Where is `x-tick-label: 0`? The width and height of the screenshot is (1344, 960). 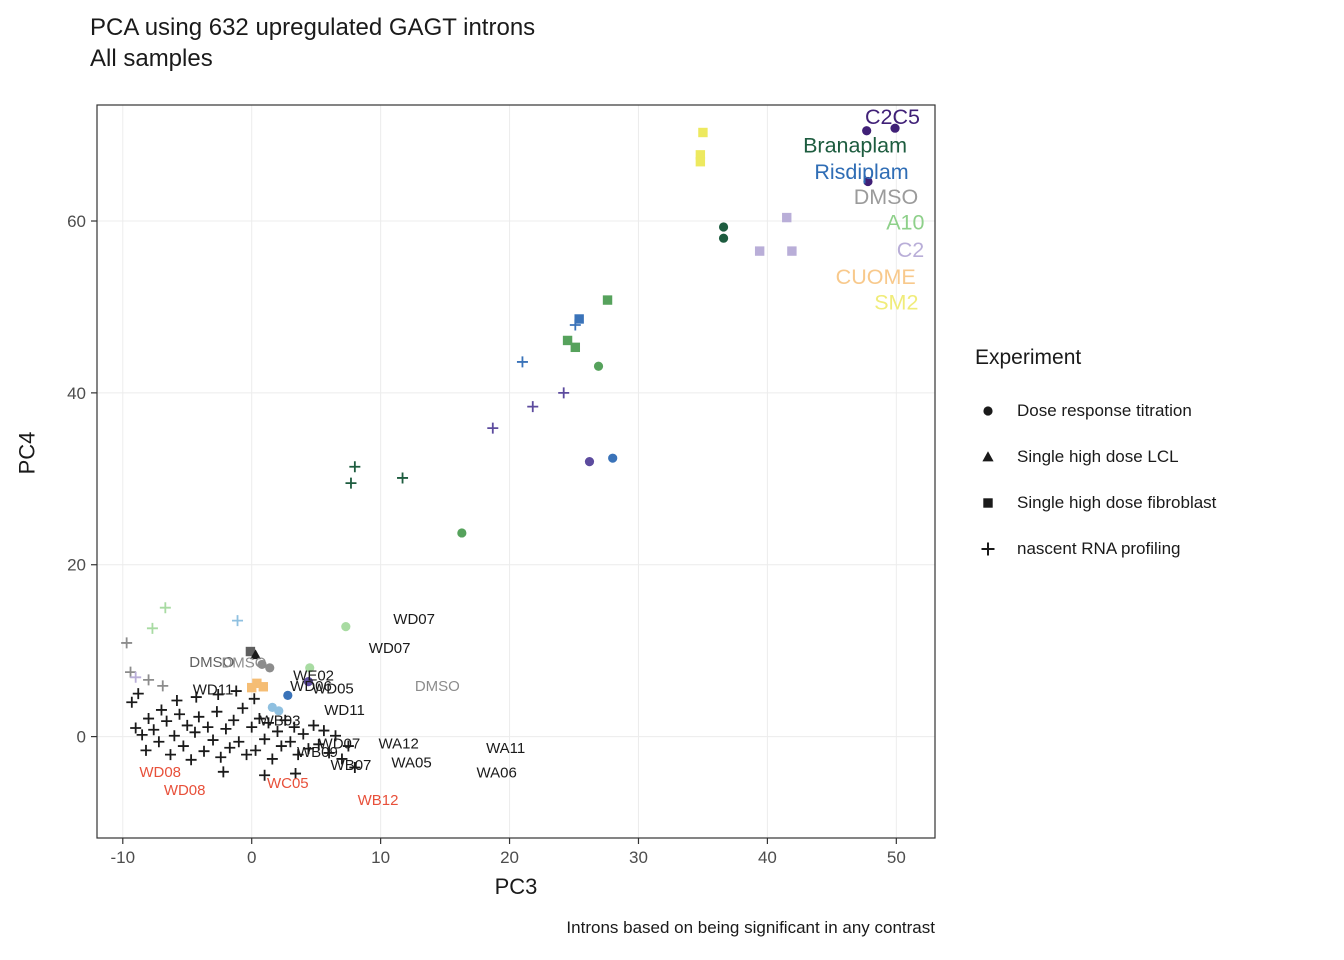 x-tick-label: 0 is located at coordinates (251, 857).